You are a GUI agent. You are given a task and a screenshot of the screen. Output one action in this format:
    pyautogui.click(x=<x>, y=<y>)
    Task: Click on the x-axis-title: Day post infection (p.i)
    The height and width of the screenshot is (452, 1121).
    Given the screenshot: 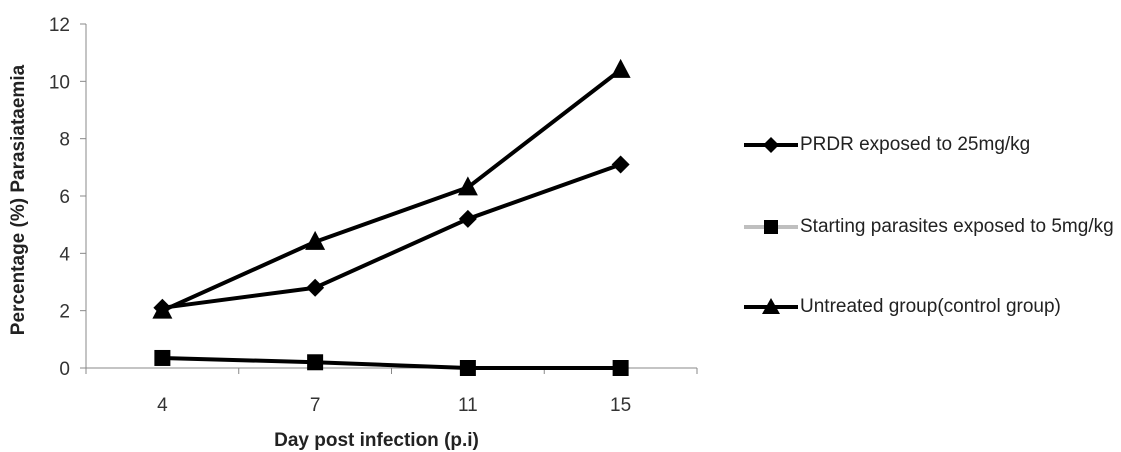 What is the action you would take?
    pyautogui.click(x=376, y=440)
    